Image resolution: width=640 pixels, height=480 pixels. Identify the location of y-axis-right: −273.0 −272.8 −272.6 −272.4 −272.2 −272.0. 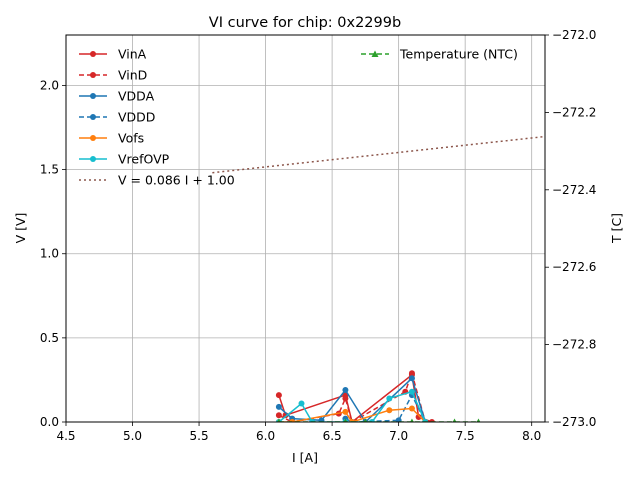
(570, 228).